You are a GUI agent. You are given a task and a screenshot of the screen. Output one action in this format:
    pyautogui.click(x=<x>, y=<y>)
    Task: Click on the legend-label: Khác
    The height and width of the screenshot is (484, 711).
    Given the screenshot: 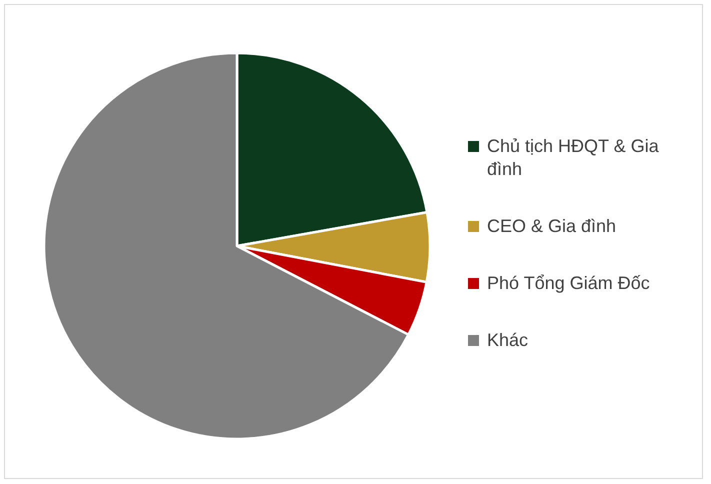 What is the action you would take?
    pyautogui.click(x=507, y=340)
    